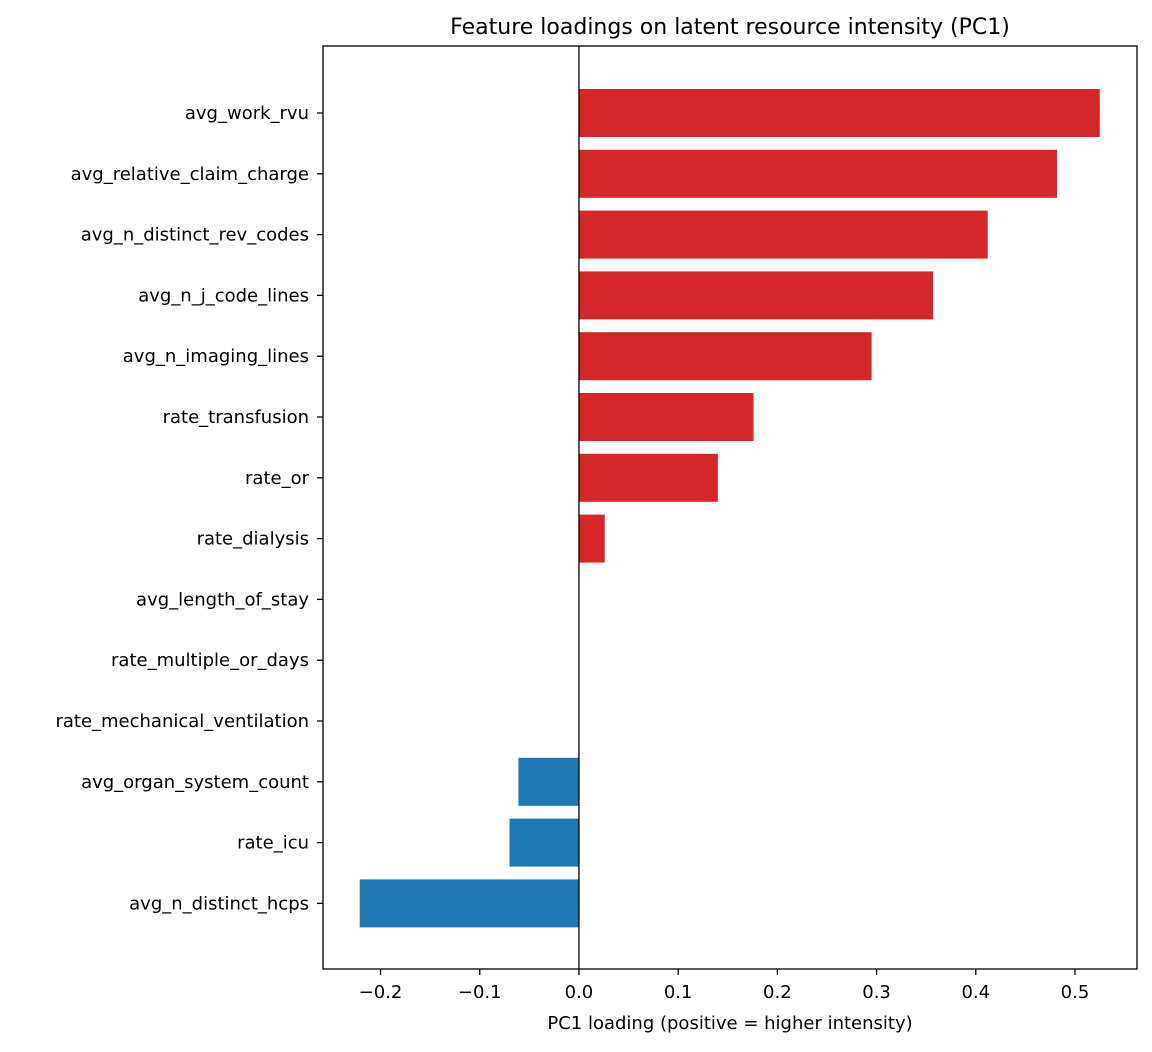  What do you see at coordinates (544, 842) in the screenshot?
I see `bar-rate_icu` at bounding box center [544, 842].